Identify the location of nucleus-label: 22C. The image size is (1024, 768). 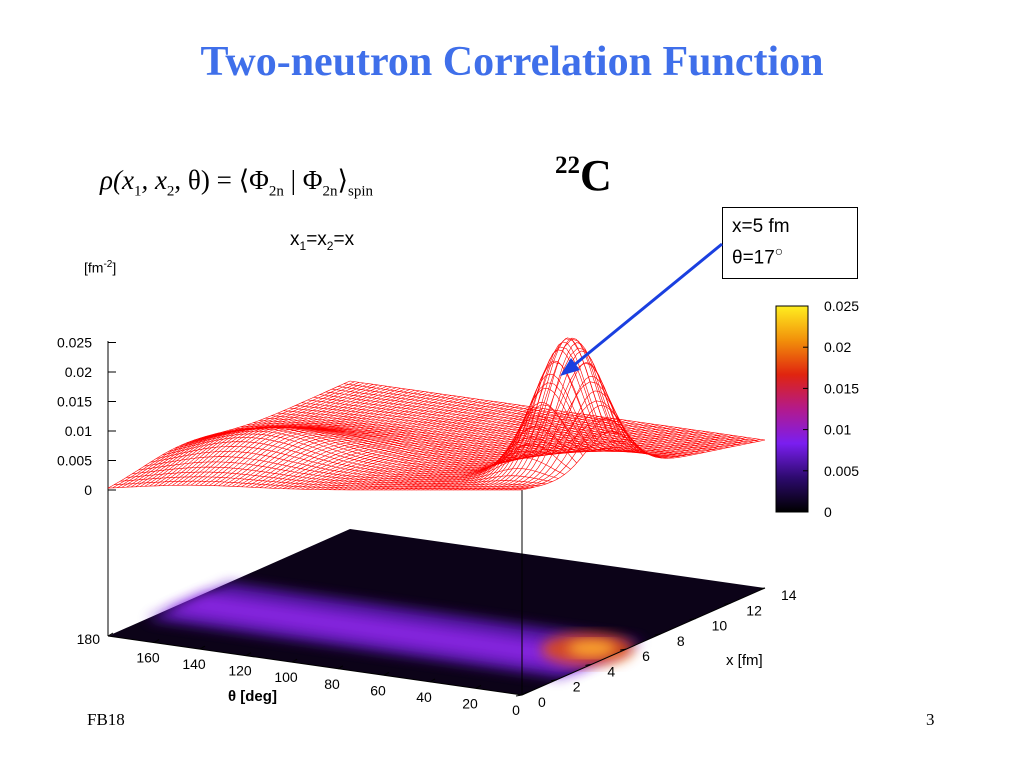
(583, 175).